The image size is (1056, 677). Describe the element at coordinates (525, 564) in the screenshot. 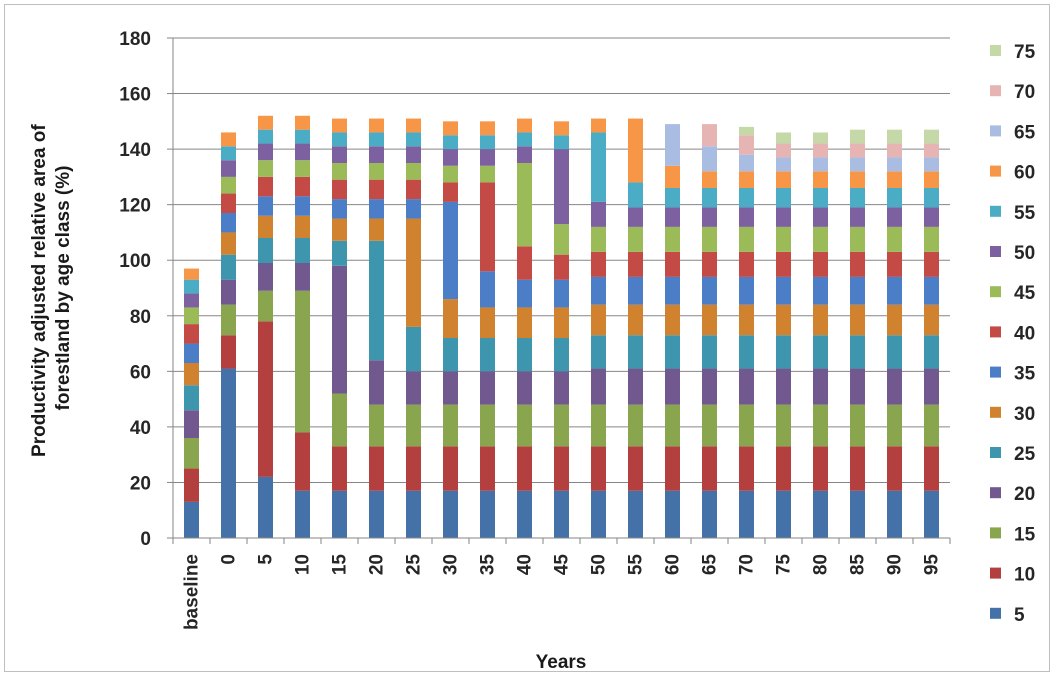

I see `x-tick-label: 40` at that location.